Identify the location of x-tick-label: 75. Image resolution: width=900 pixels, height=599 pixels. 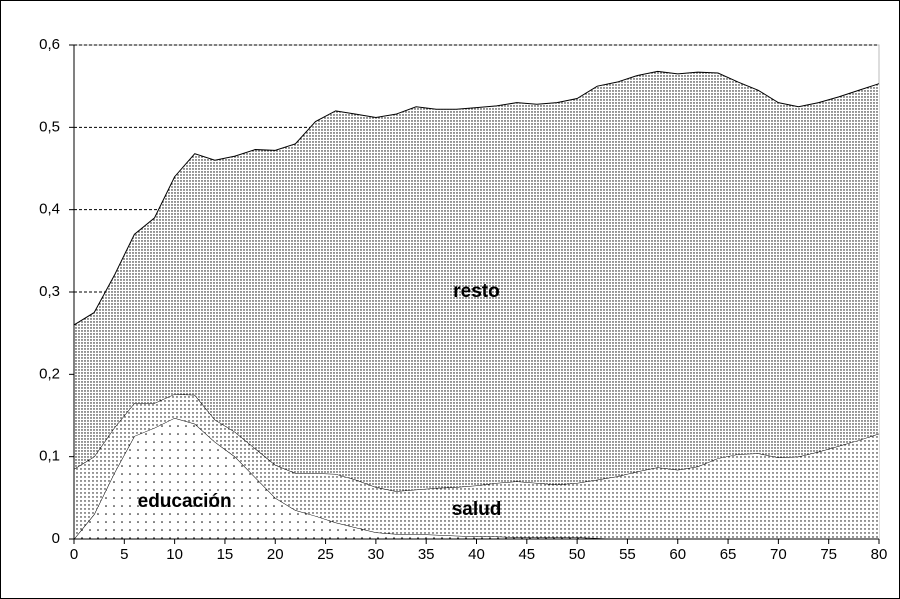
(828, 554).